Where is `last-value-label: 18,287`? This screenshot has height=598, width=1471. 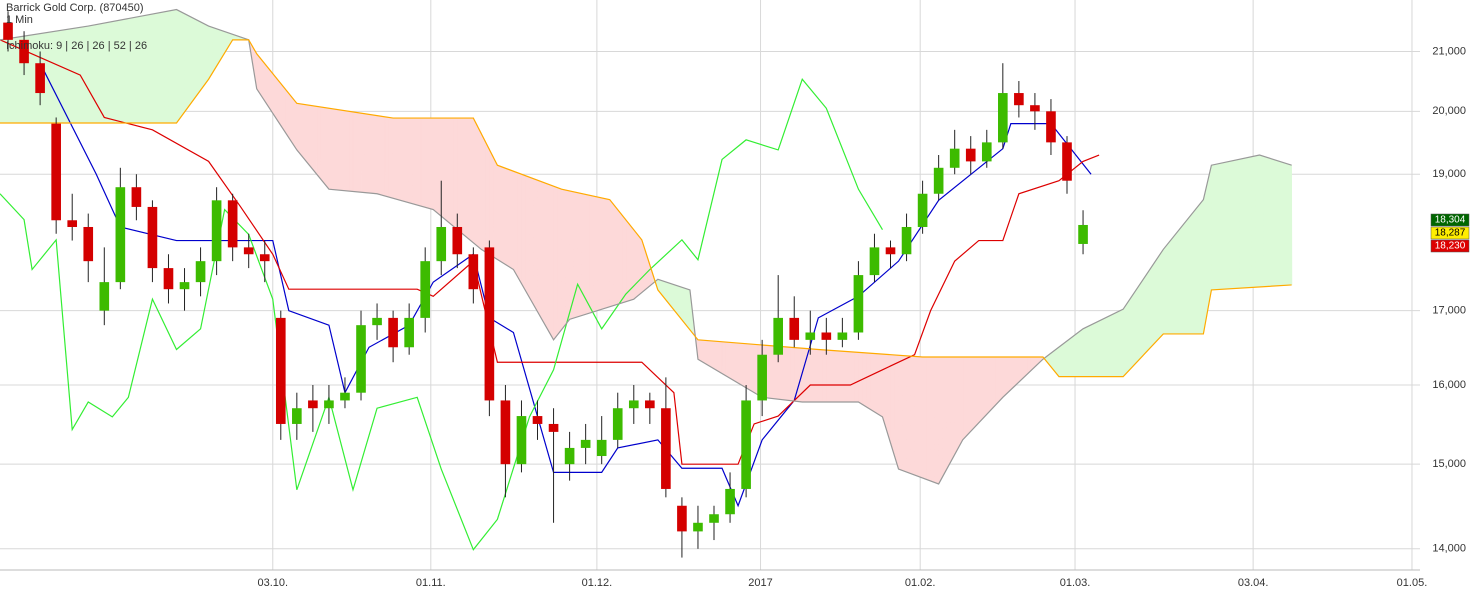
last-value-label: 18,287 is located at coordinates (1450, 233).